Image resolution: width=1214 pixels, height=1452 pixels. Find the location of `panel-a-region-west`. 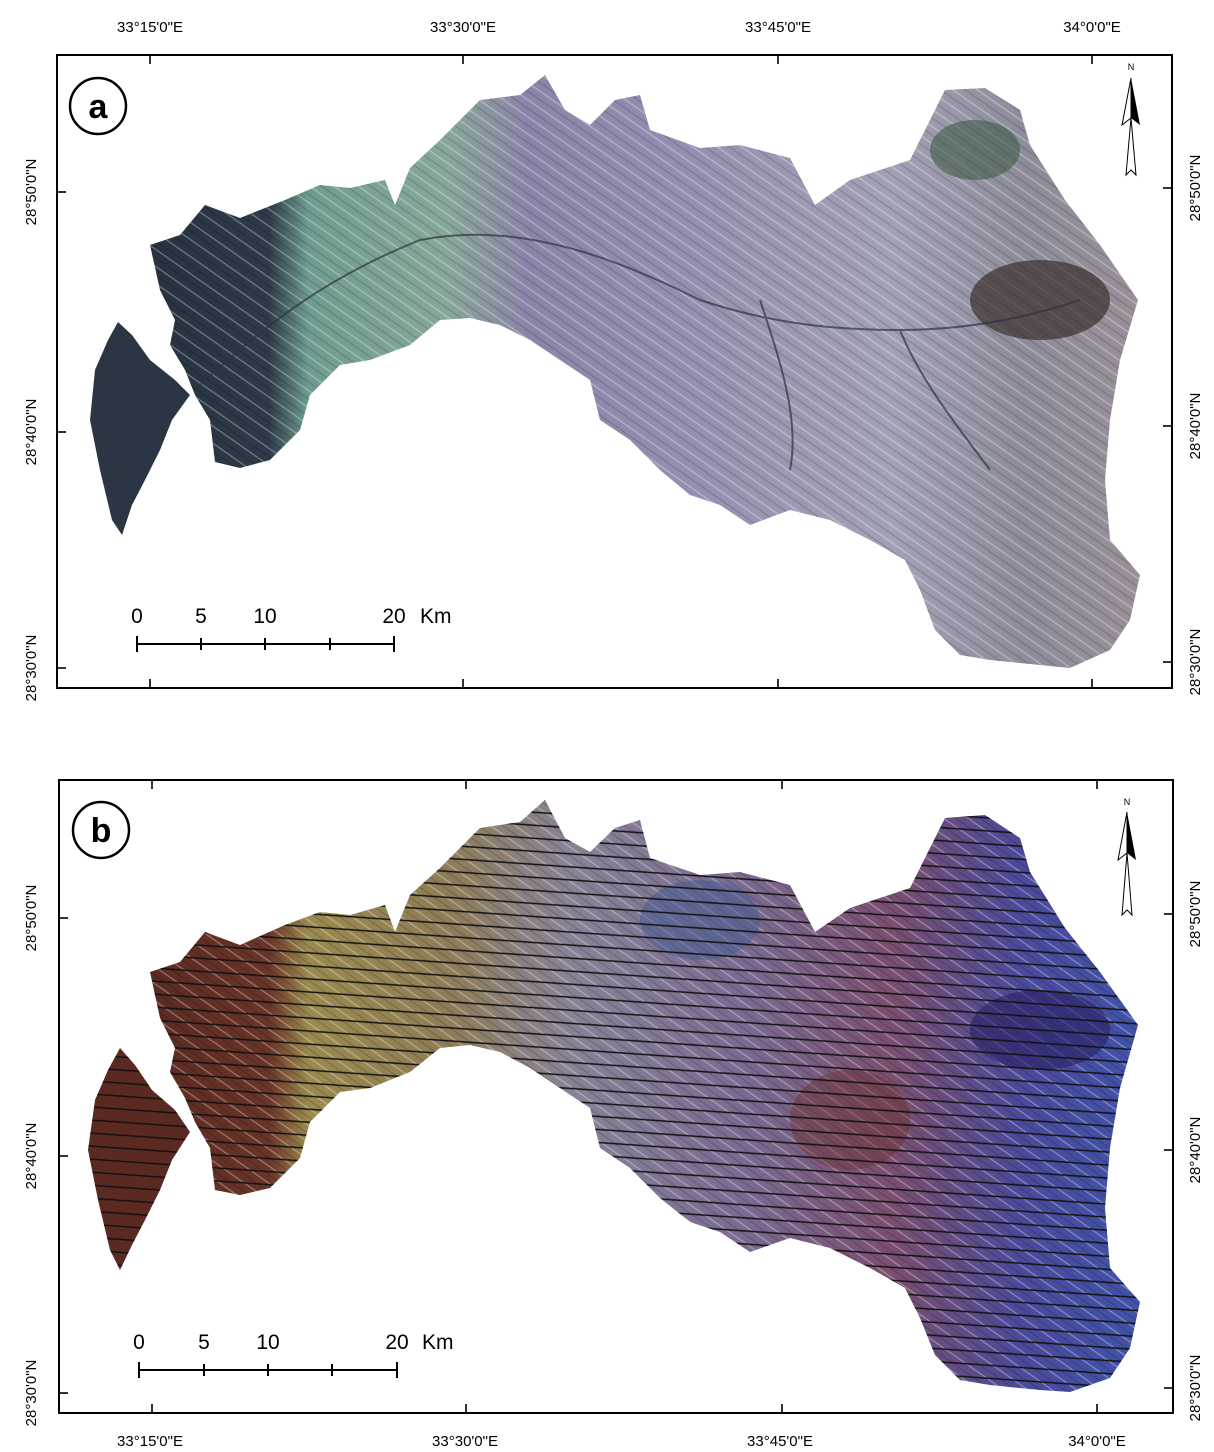

panel-a-region-west is located at coordinates (140, 428).